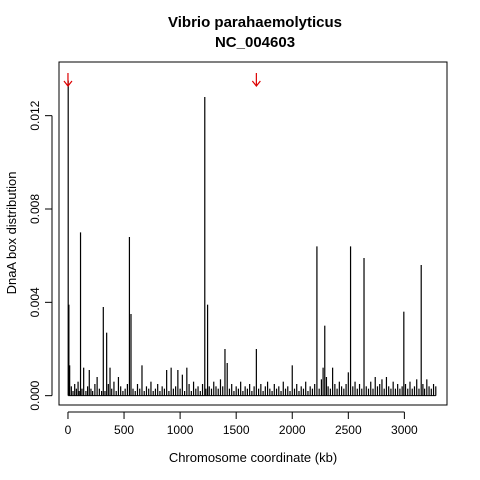 This screenshot has height=480, width=480. I want to click on x-tick-label: 0, so click(68, 430).